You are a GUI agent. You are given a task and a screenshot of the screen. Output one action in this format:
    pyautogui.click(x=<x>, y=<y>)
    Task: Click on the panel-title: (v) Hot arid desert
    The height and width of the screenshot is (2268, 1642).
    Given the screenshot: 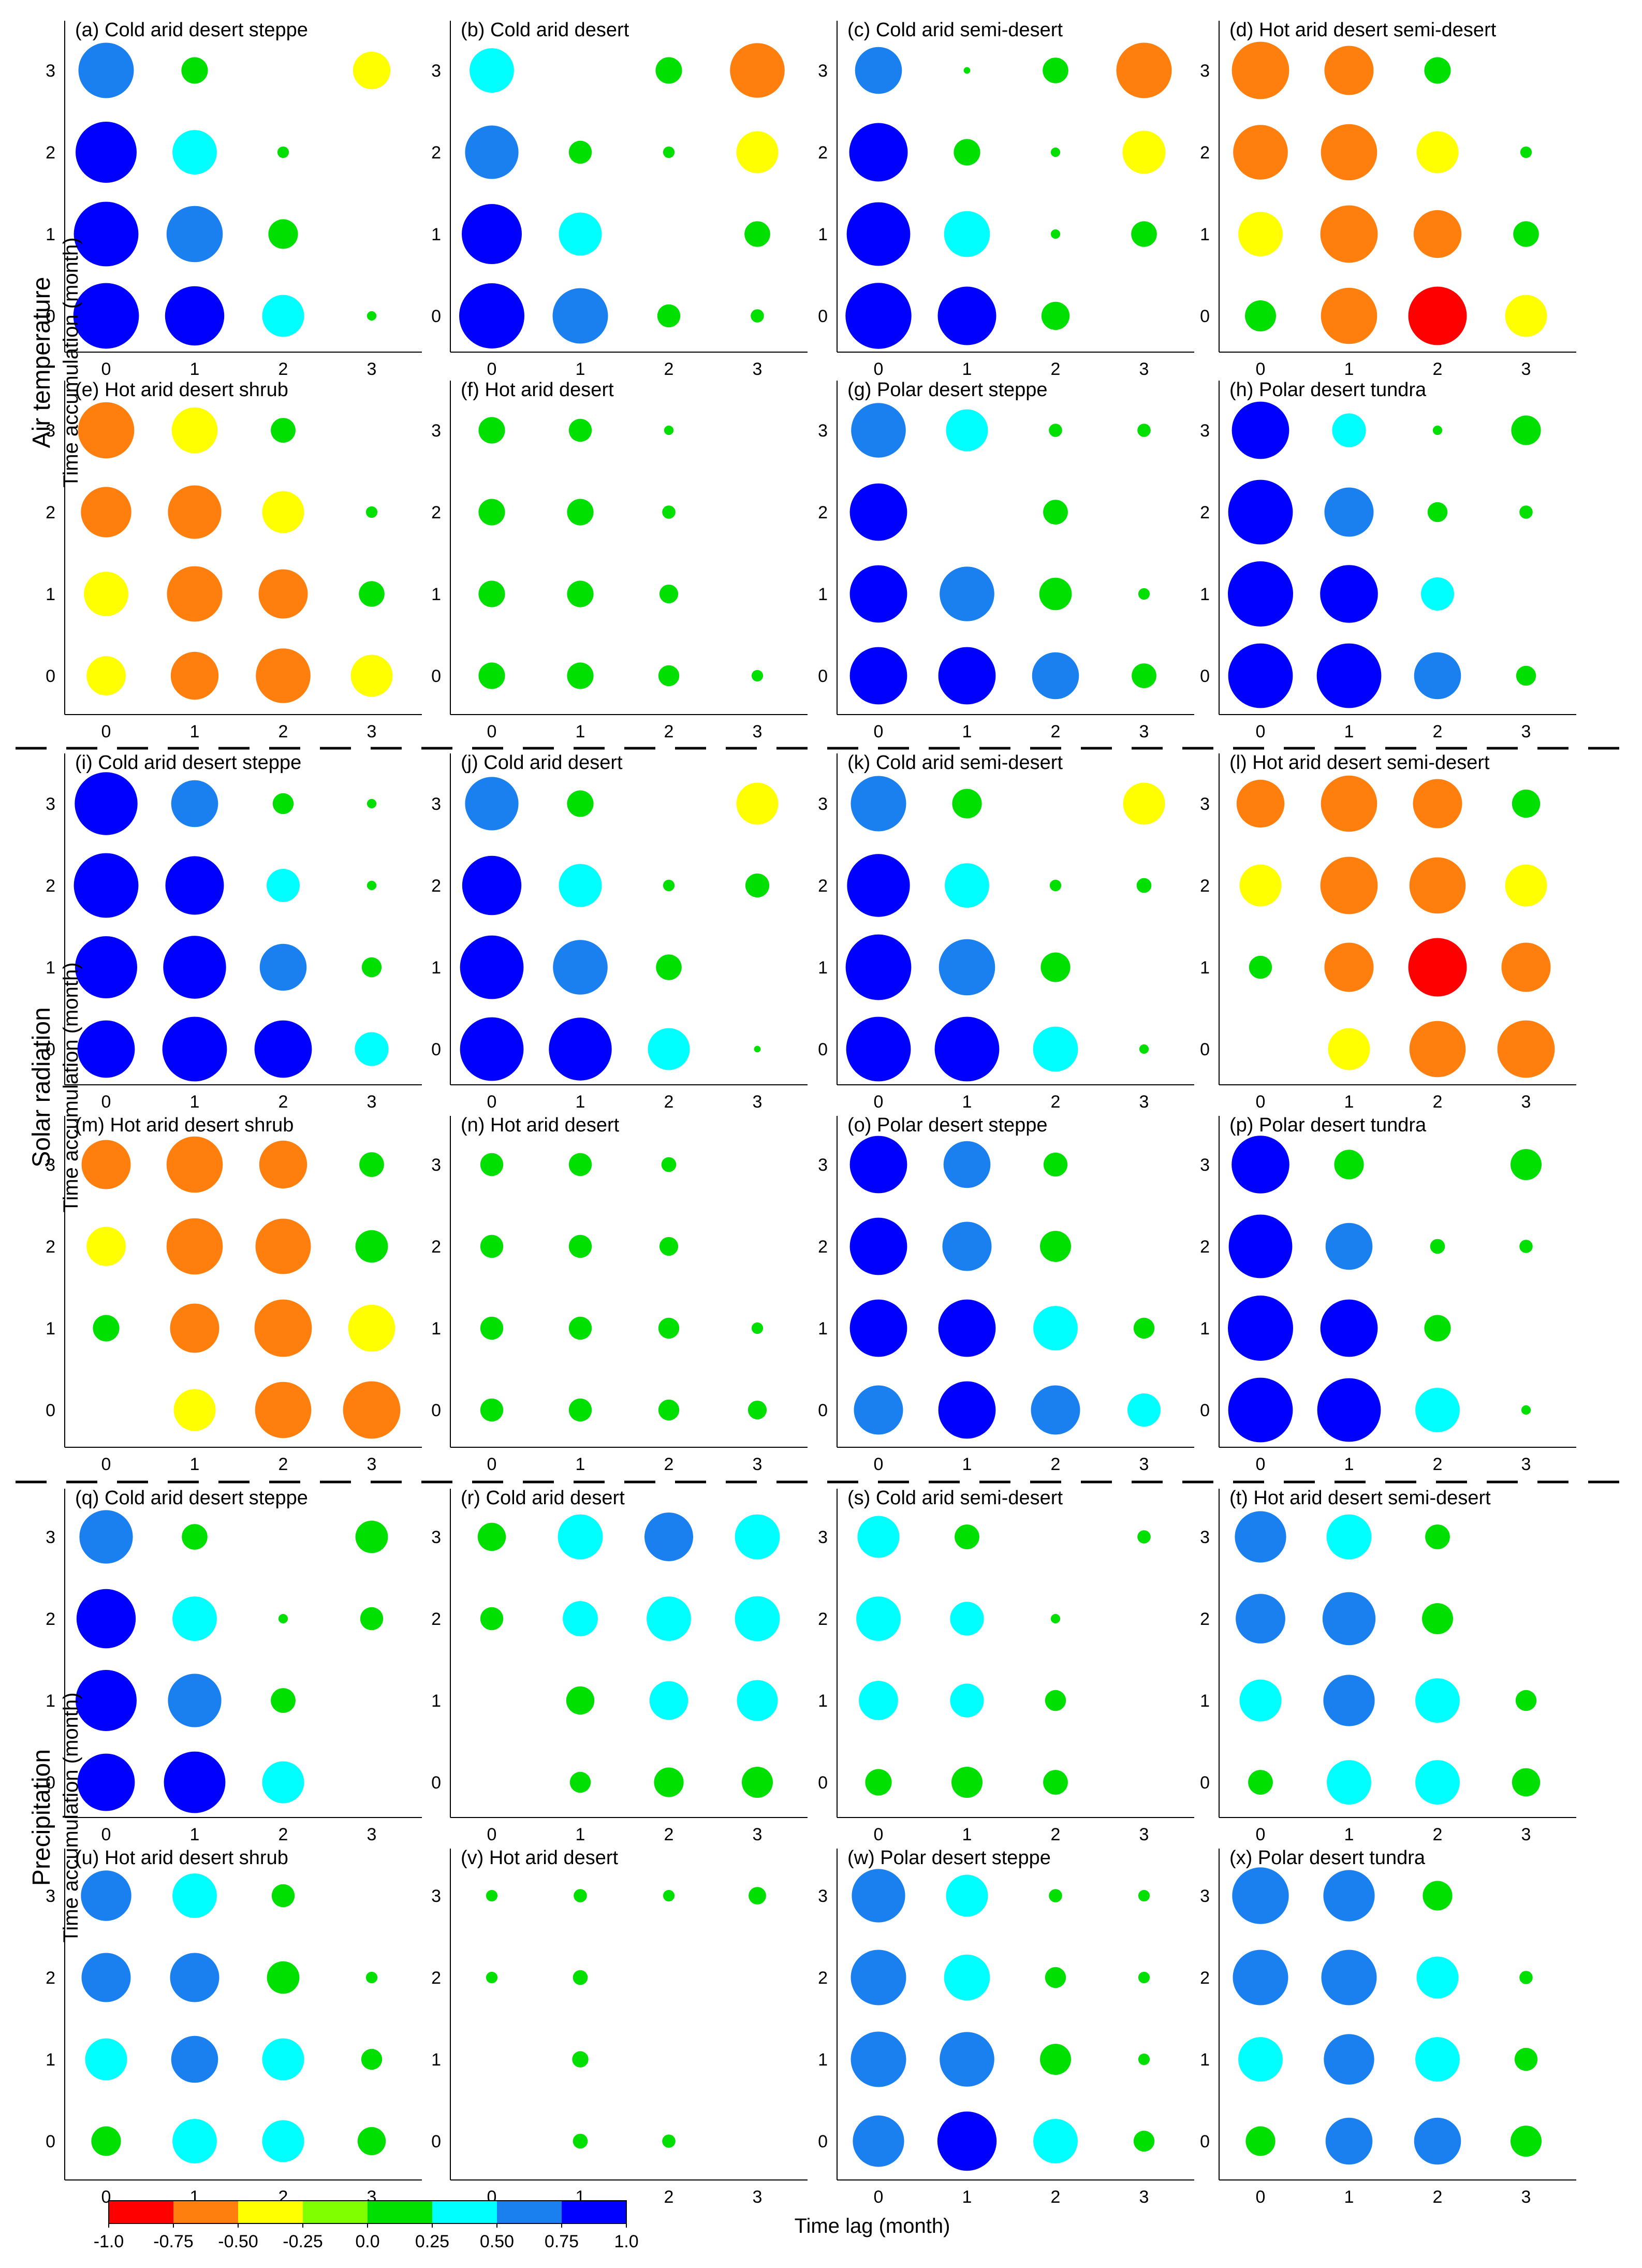 What is the action you would take?
    pyautogui.click(x=540, y=1858)
    